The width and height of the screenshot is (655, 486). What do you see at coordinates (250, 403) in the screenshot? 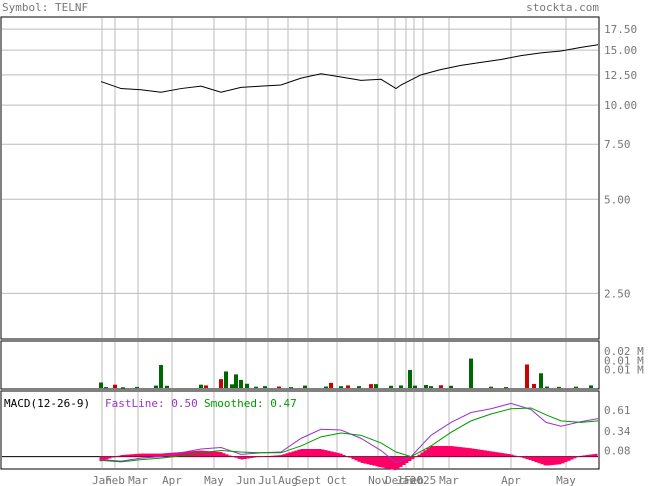
I see `macd-smoothed-label: Smoothed: 0.47` at bounding box center [250, 403].